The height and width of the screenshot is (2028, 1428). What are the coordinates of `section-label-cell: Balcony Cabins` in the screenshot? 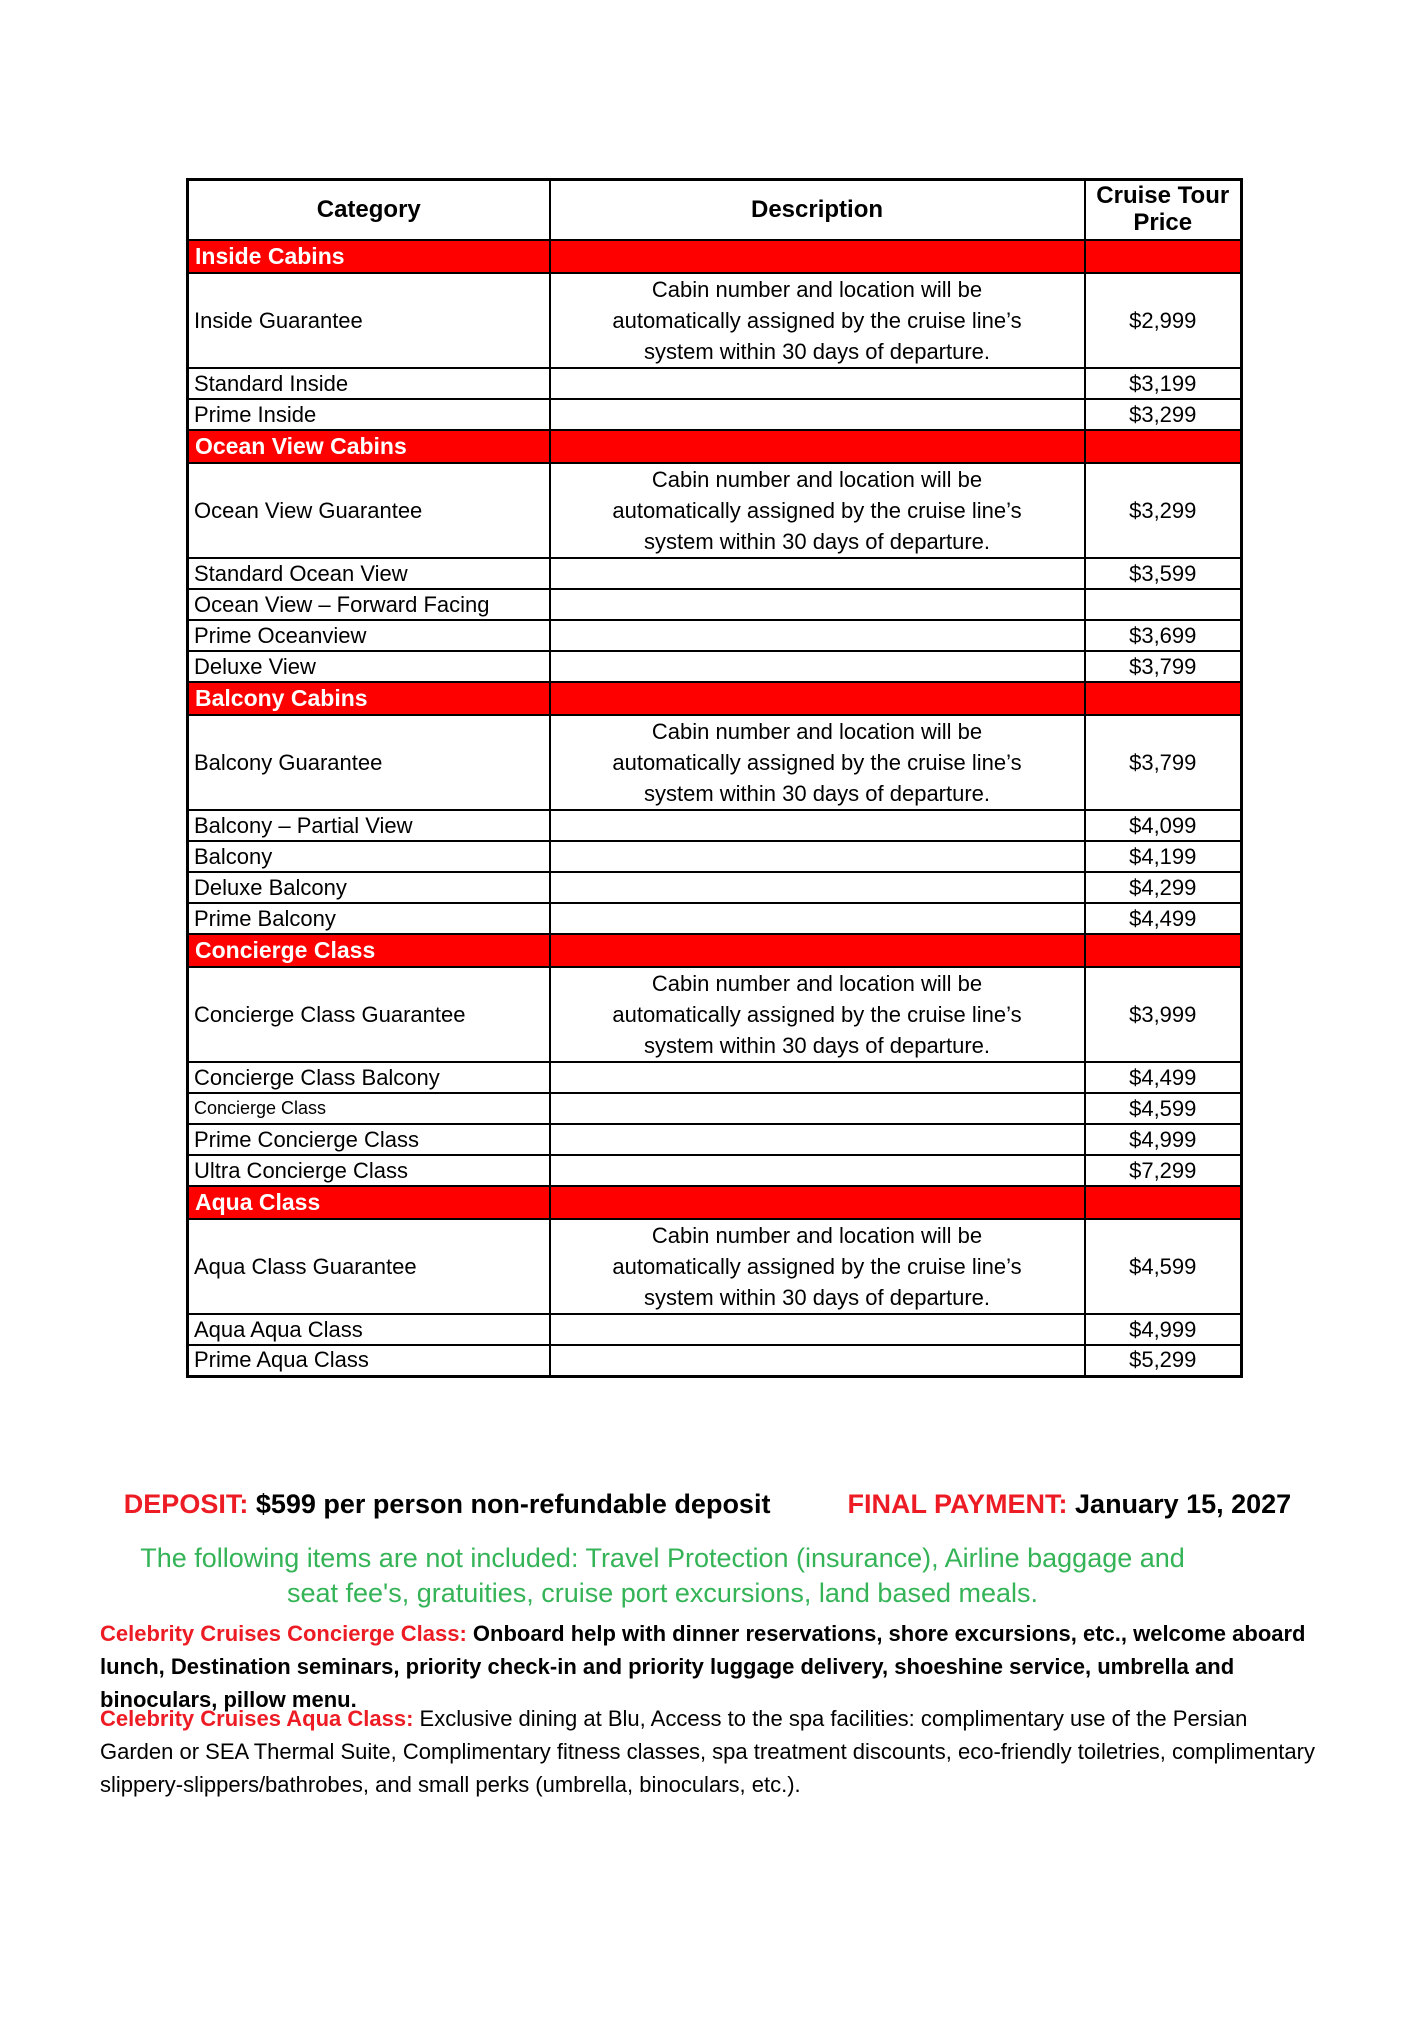 It's located at (368, 698).